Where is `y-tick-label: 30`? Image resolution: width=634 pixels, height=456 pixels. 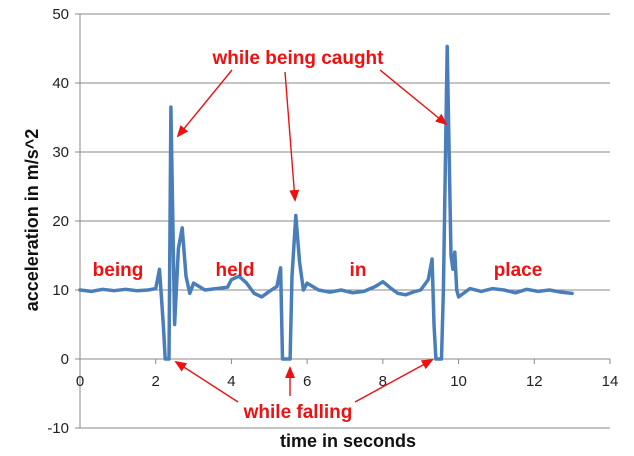 y-tick-label: 30 is located at coordinates (60, 152).